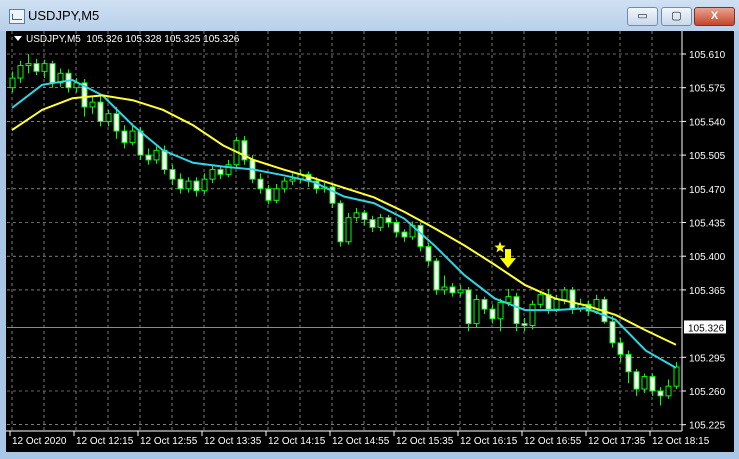 The width and height of the screenshot is (739, 459). I want to click on chart-symbol: USDJPY,M5, so click(53, 39).